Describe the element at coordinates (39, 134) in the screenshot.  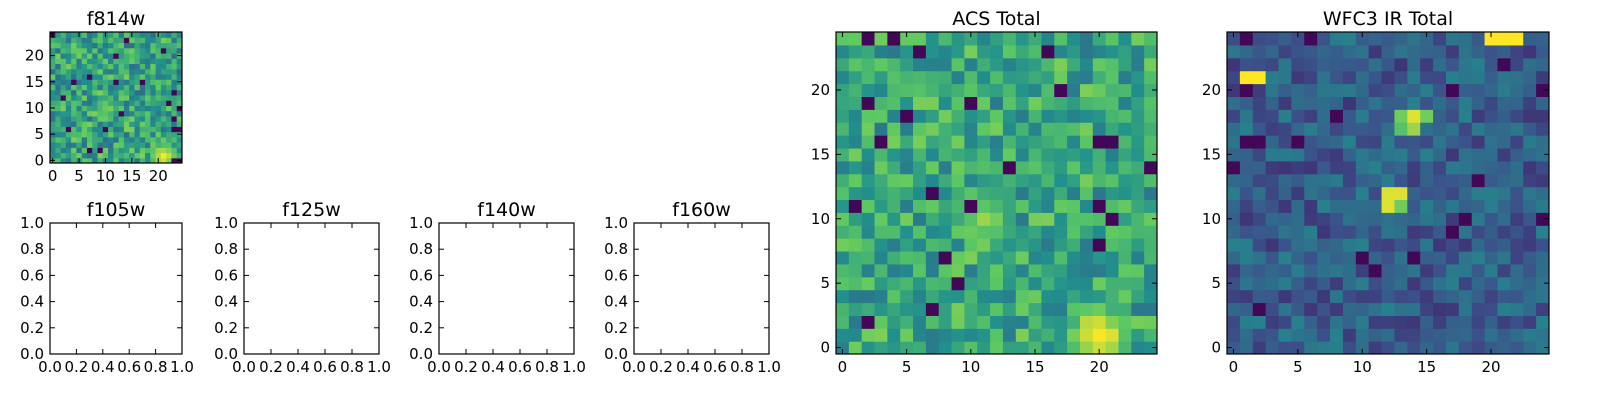
I see `y-tick-label: 5` at that location.